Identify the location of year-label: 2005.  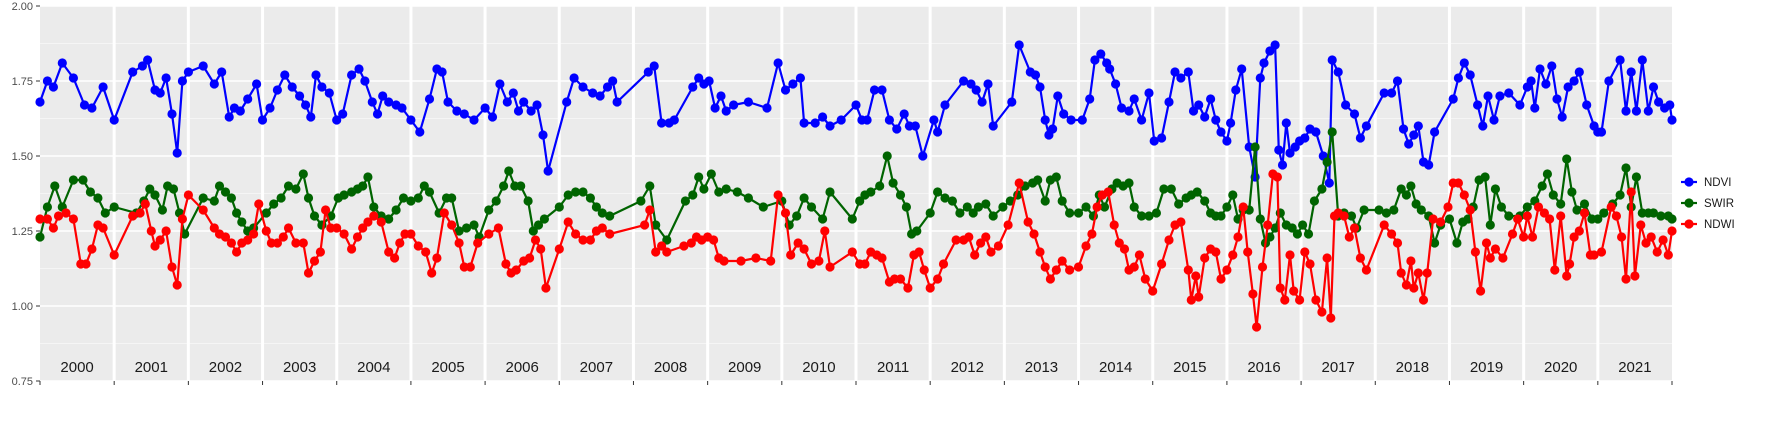
(447, 367).